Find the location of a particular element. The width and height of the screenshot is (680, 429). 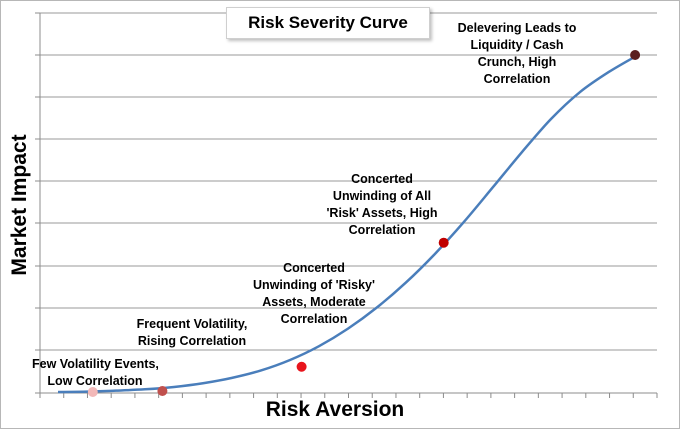

annotation-few-volatility: Few Volatility Events, Low Correlation is located at coordinates (95, 373).